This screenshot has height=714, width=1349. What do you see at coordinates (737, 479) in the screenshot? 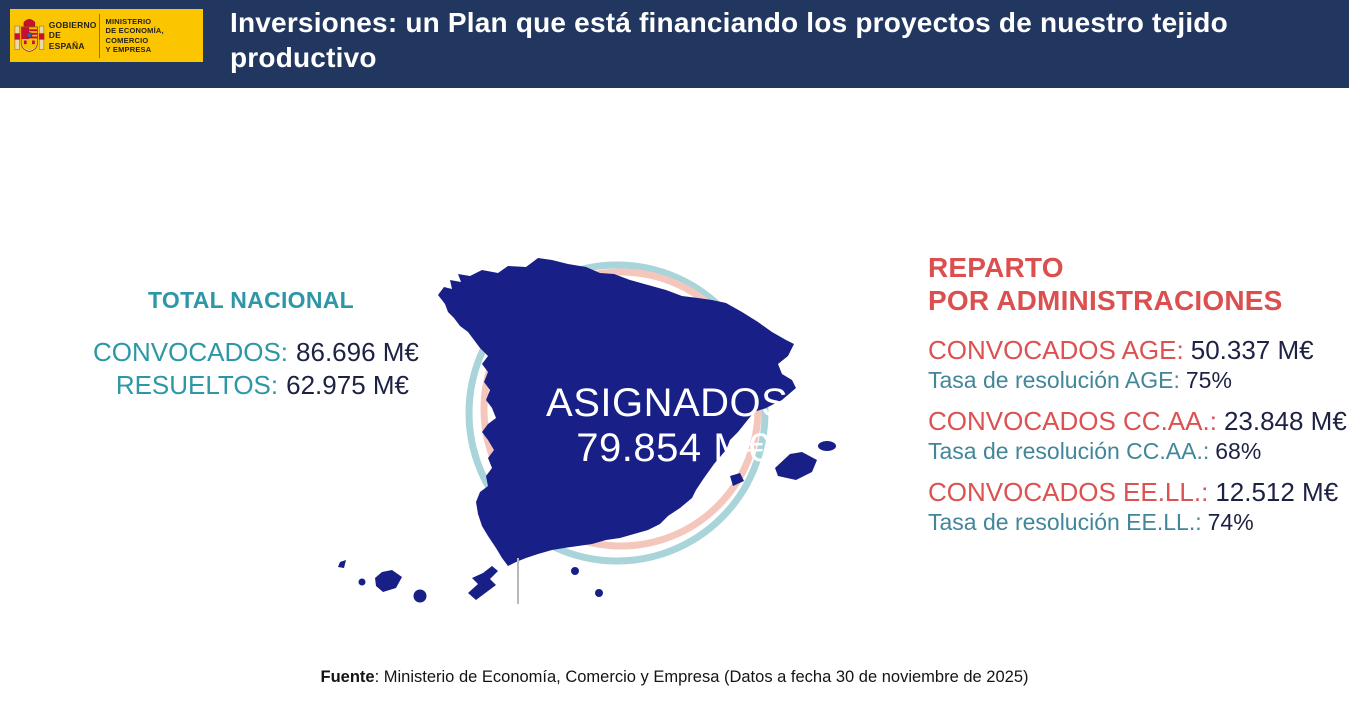
I see `ibiza-shape` at bounding box center [737, 479].